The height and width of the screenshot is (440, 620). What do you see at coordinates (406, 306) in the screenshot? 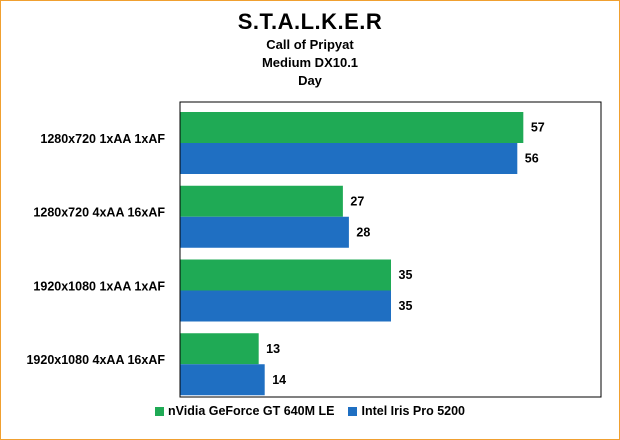
I see `value-label-intel-3: 35` at bounding box center [406, 306].